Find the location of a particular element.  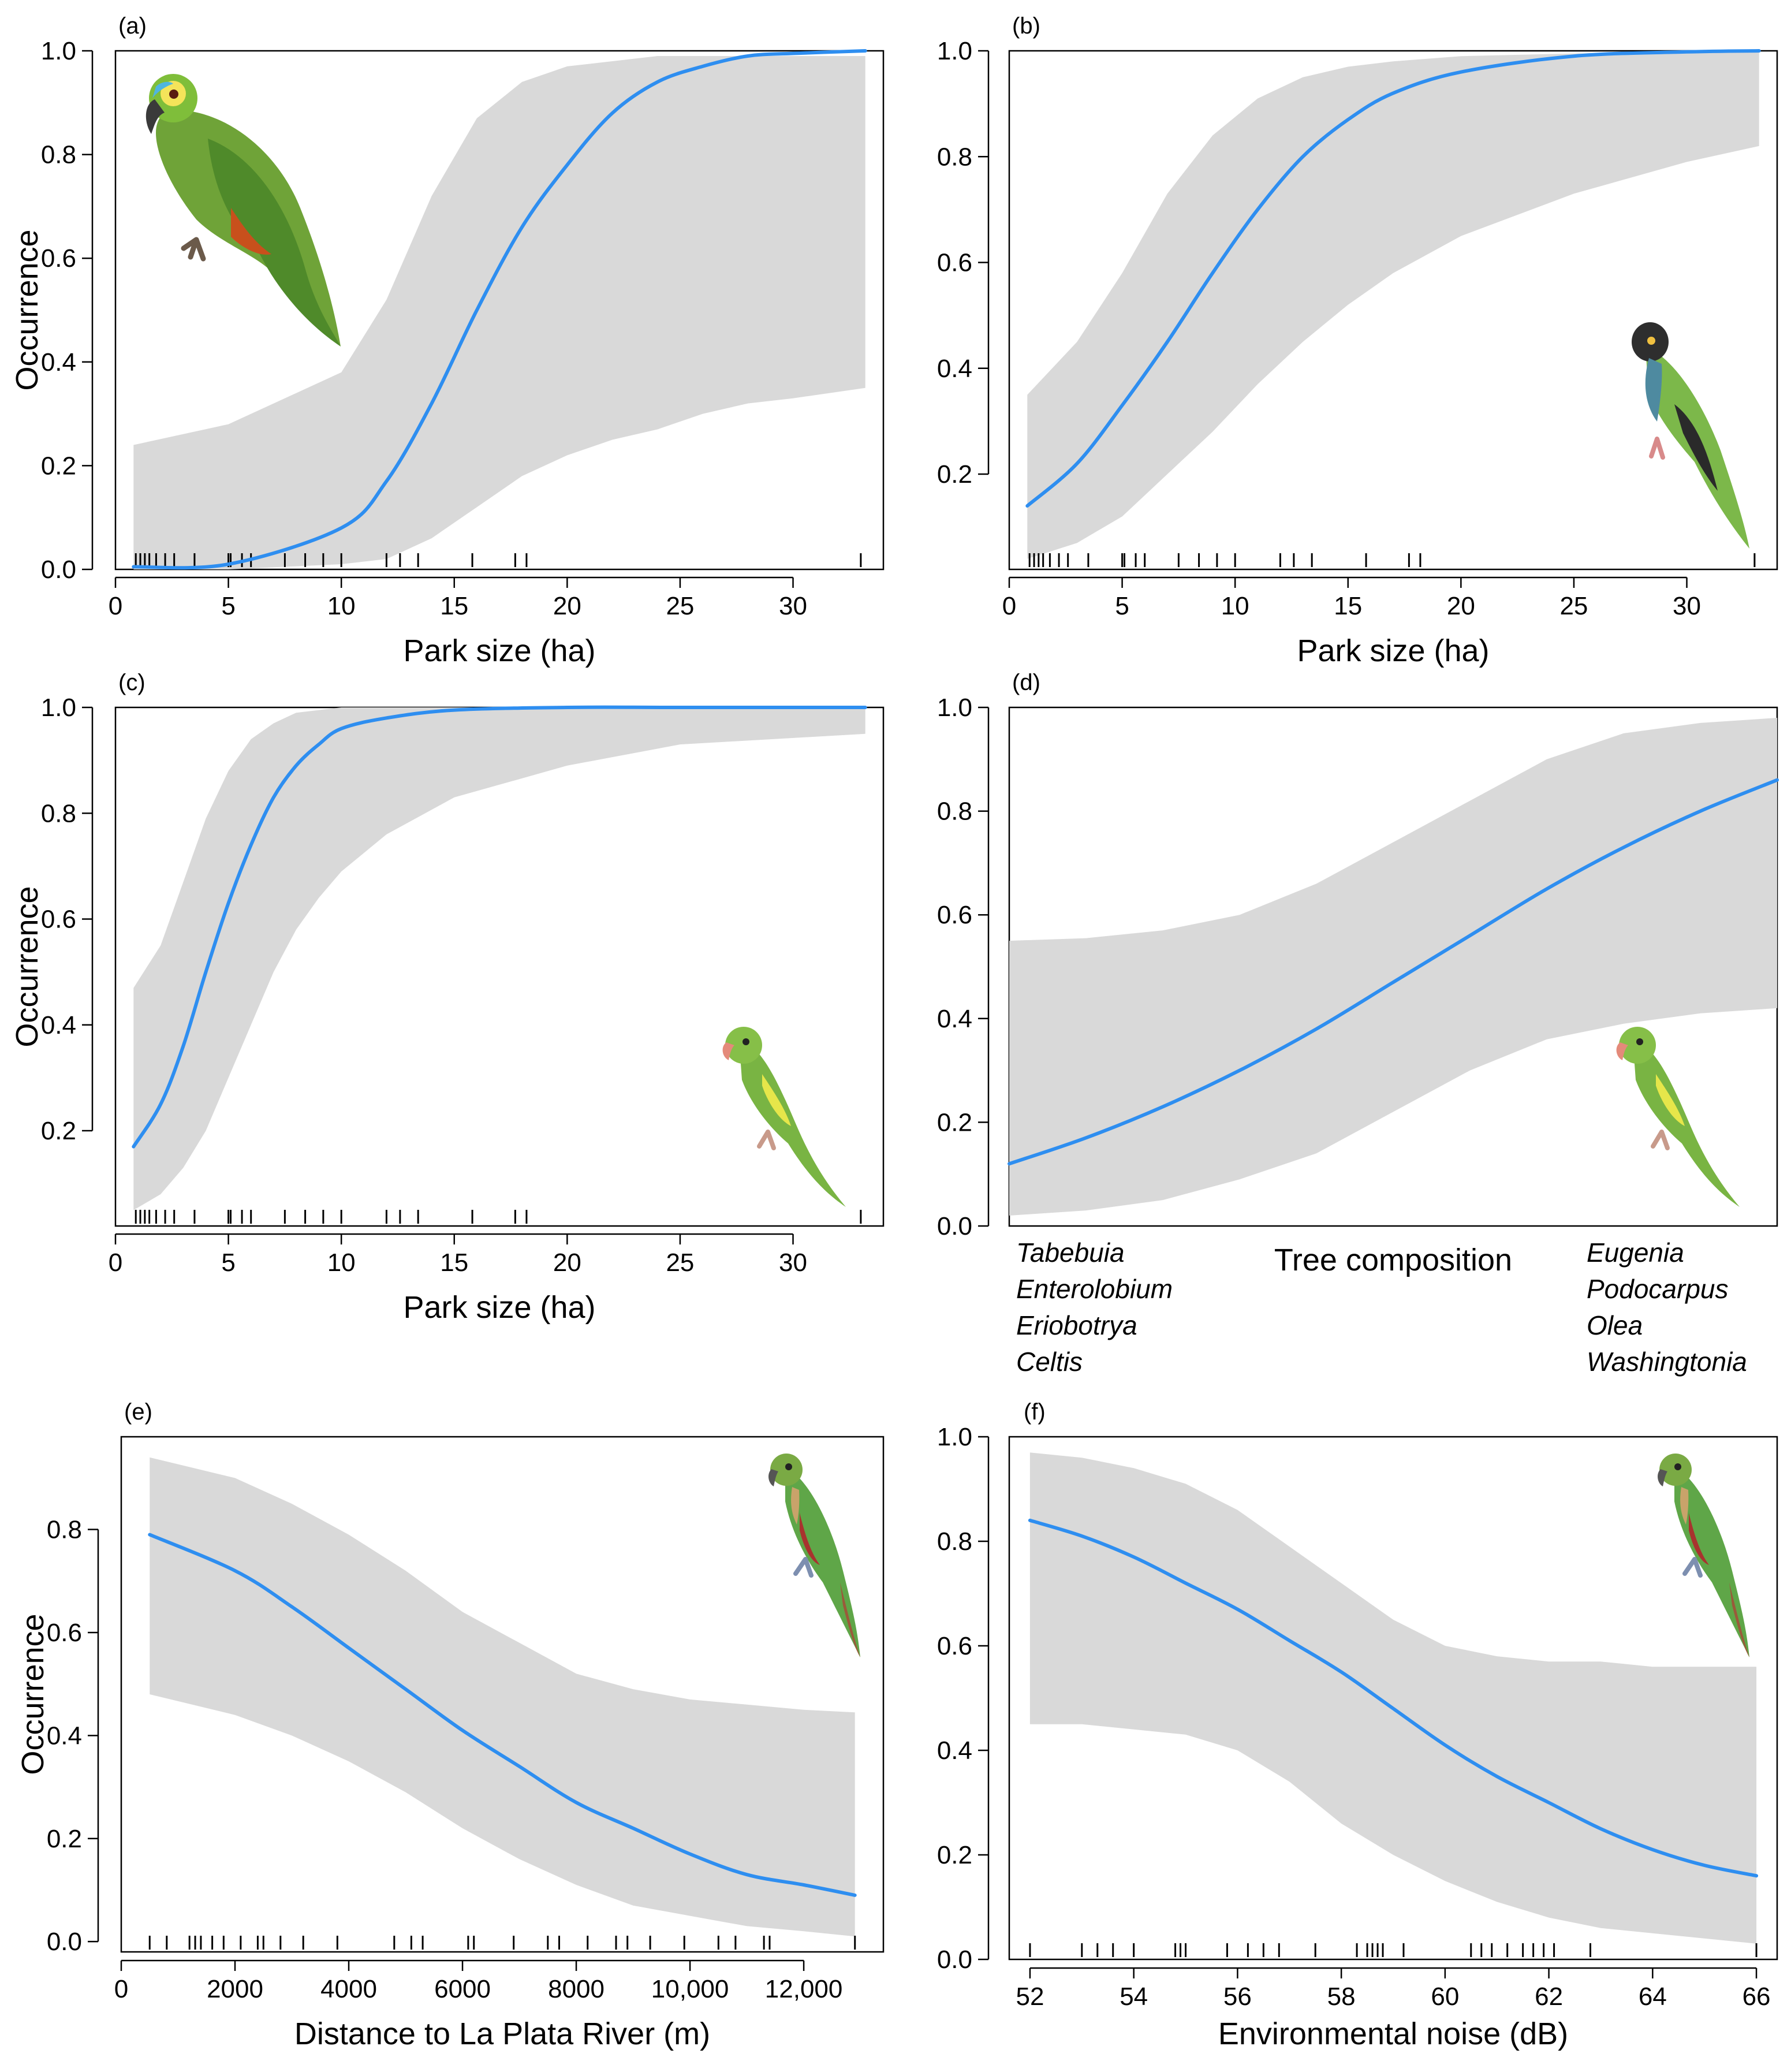

panel-b-y-tick-label: 0.8 is located at coordinates (954, 157).